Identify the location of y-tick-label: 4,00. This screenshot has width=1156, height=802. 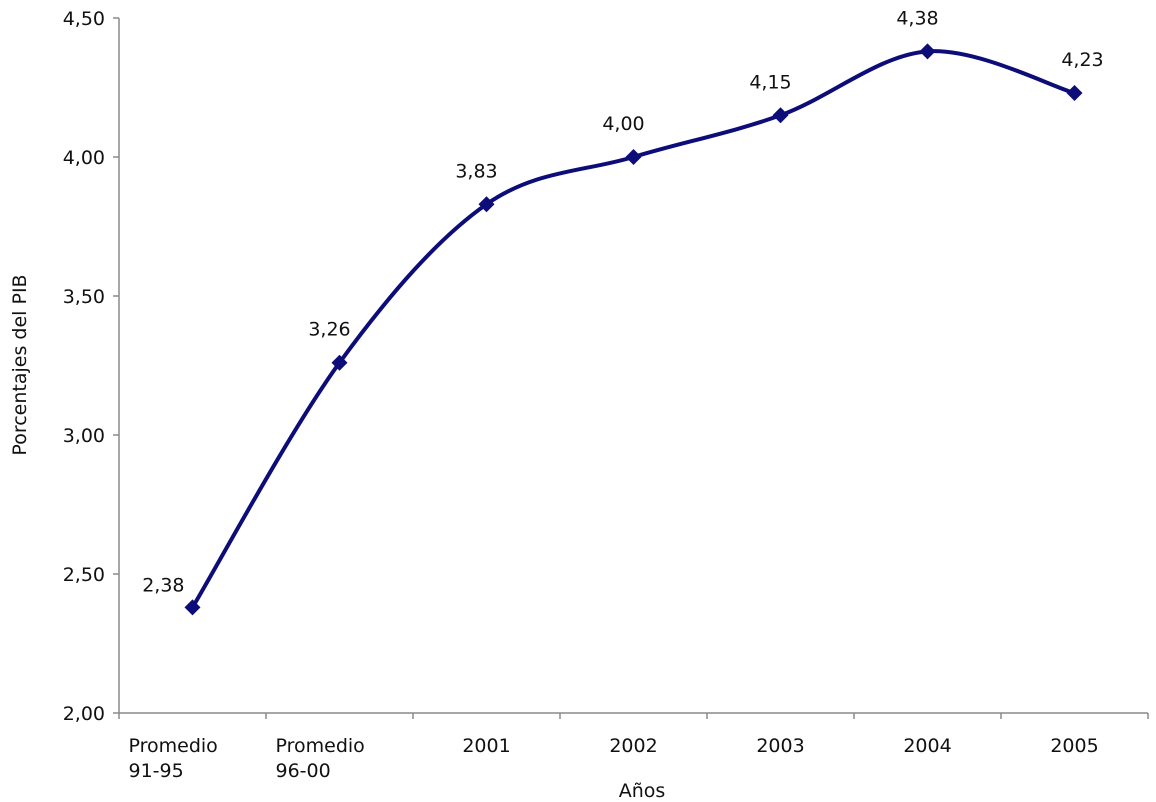
(84, 158).